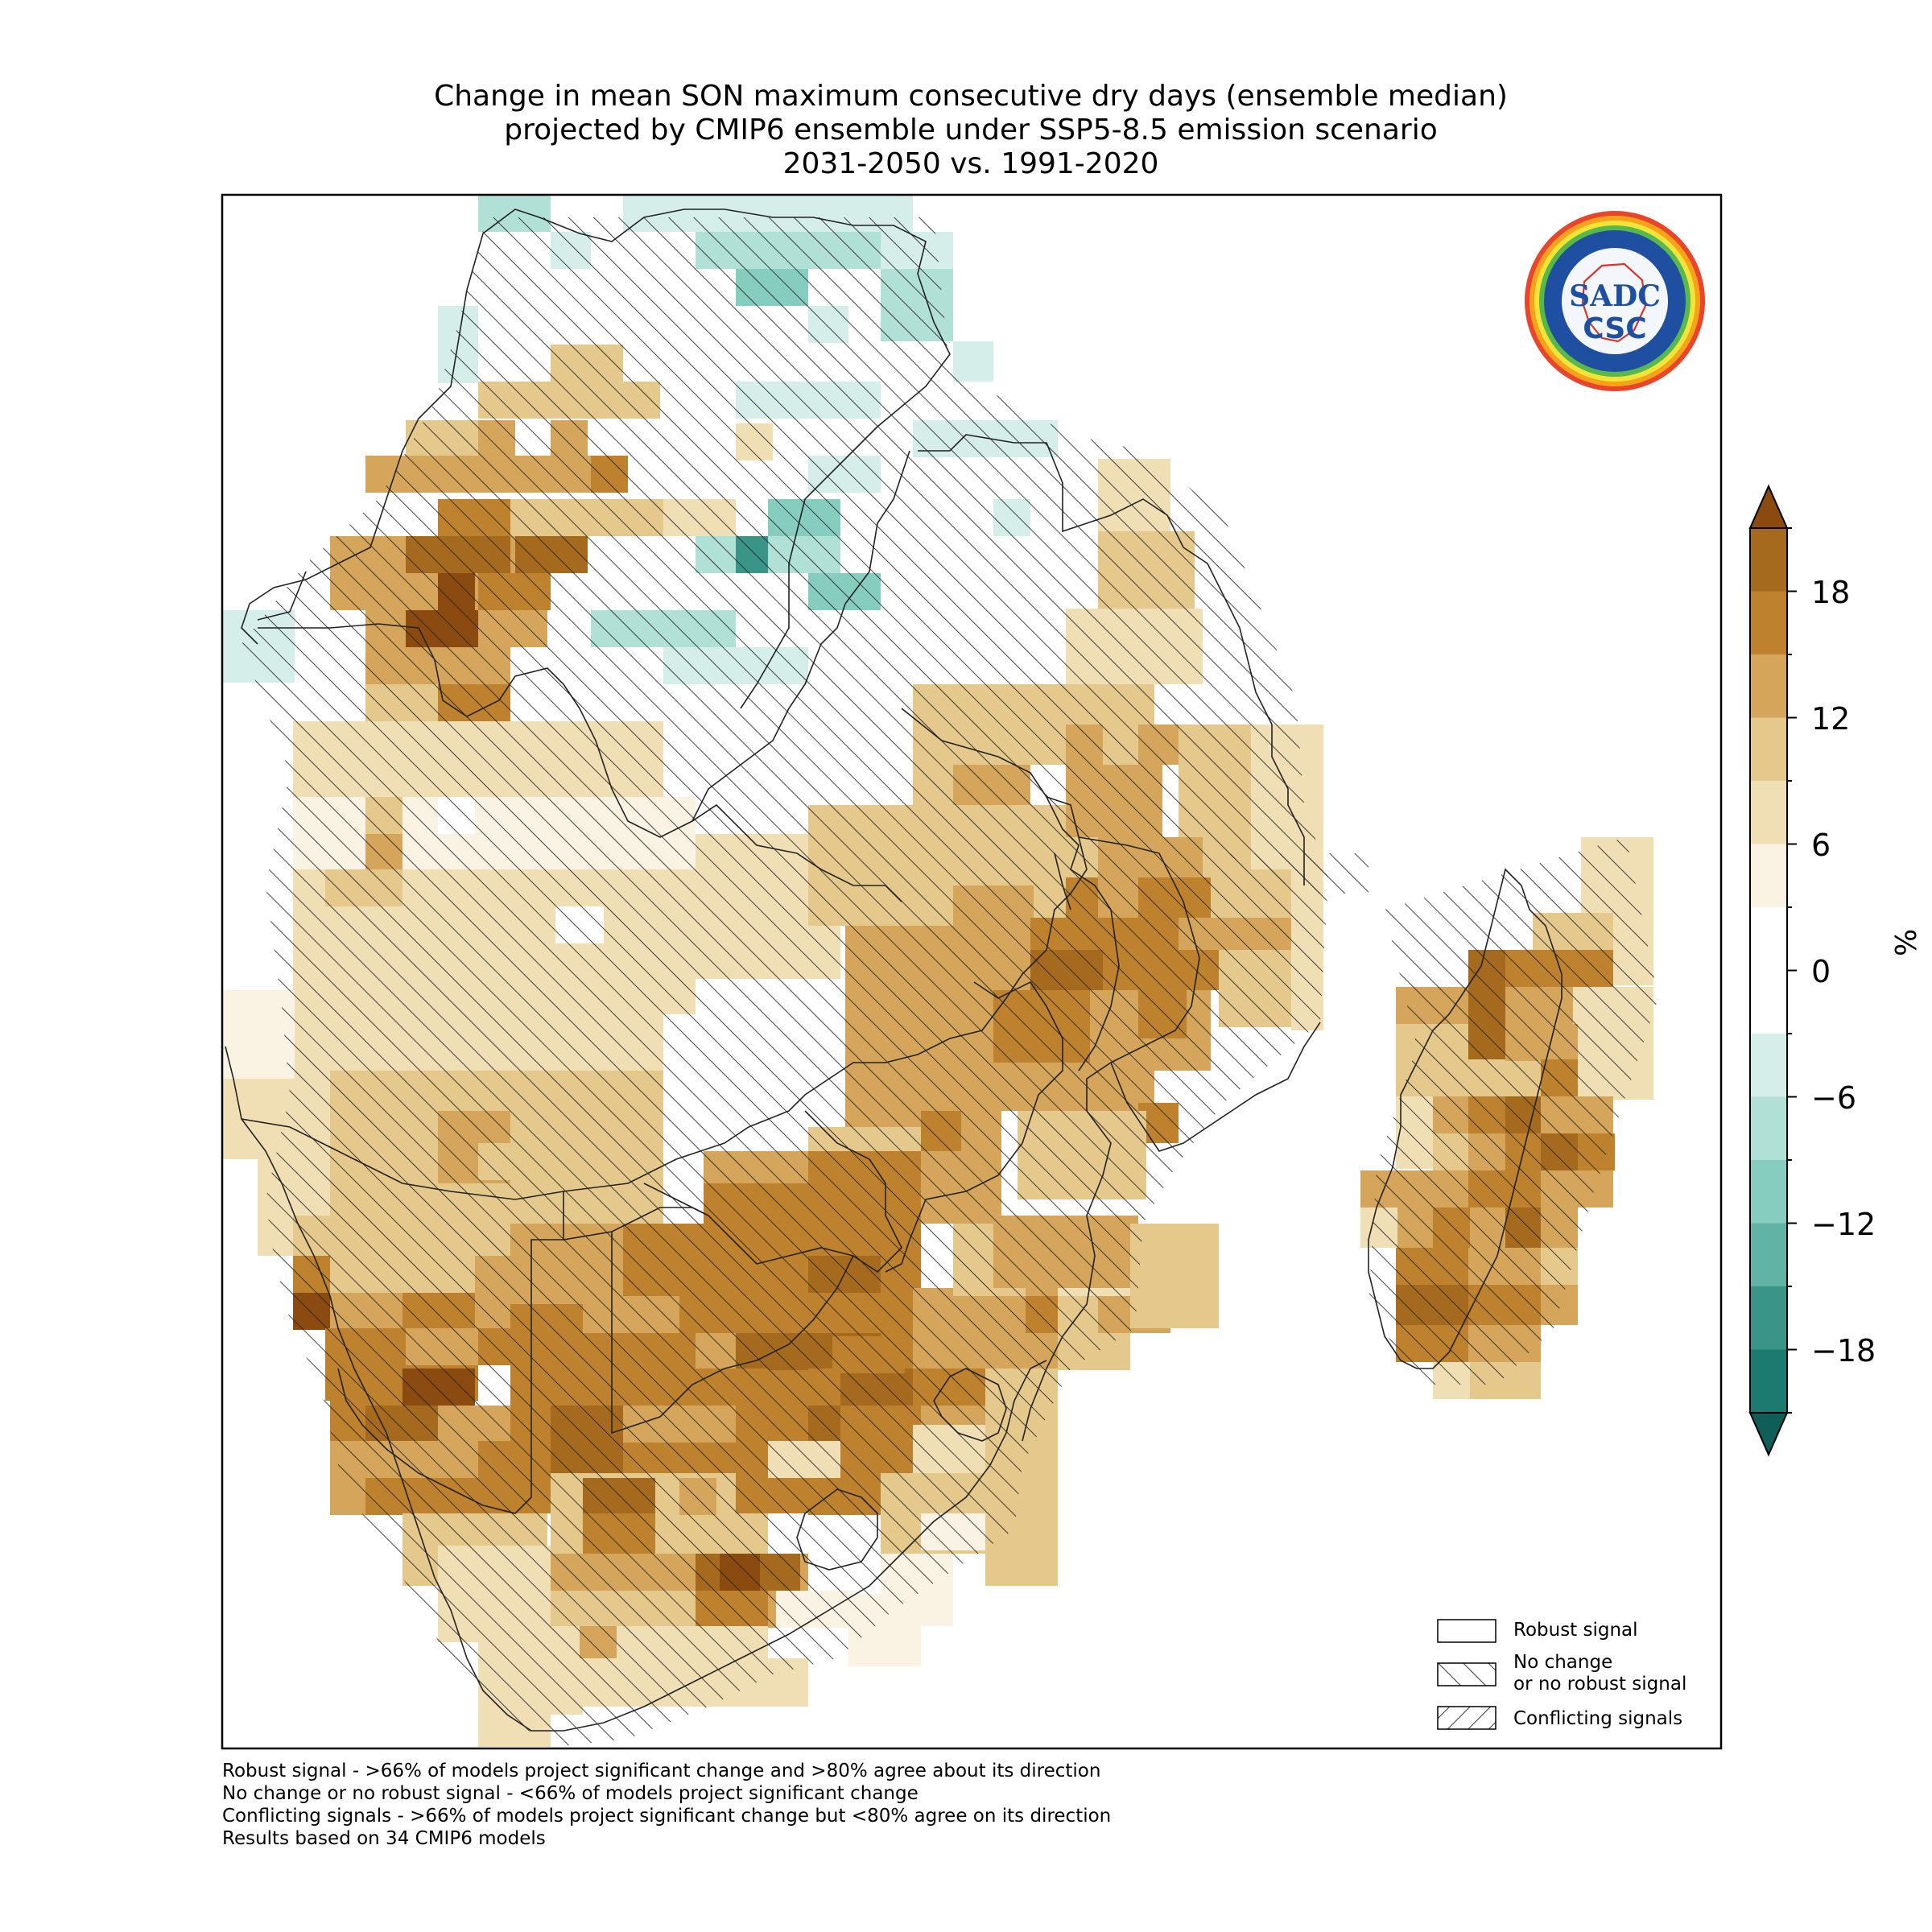  I want to click on colorbar-tick-label: −18, so click(1844, 1350).